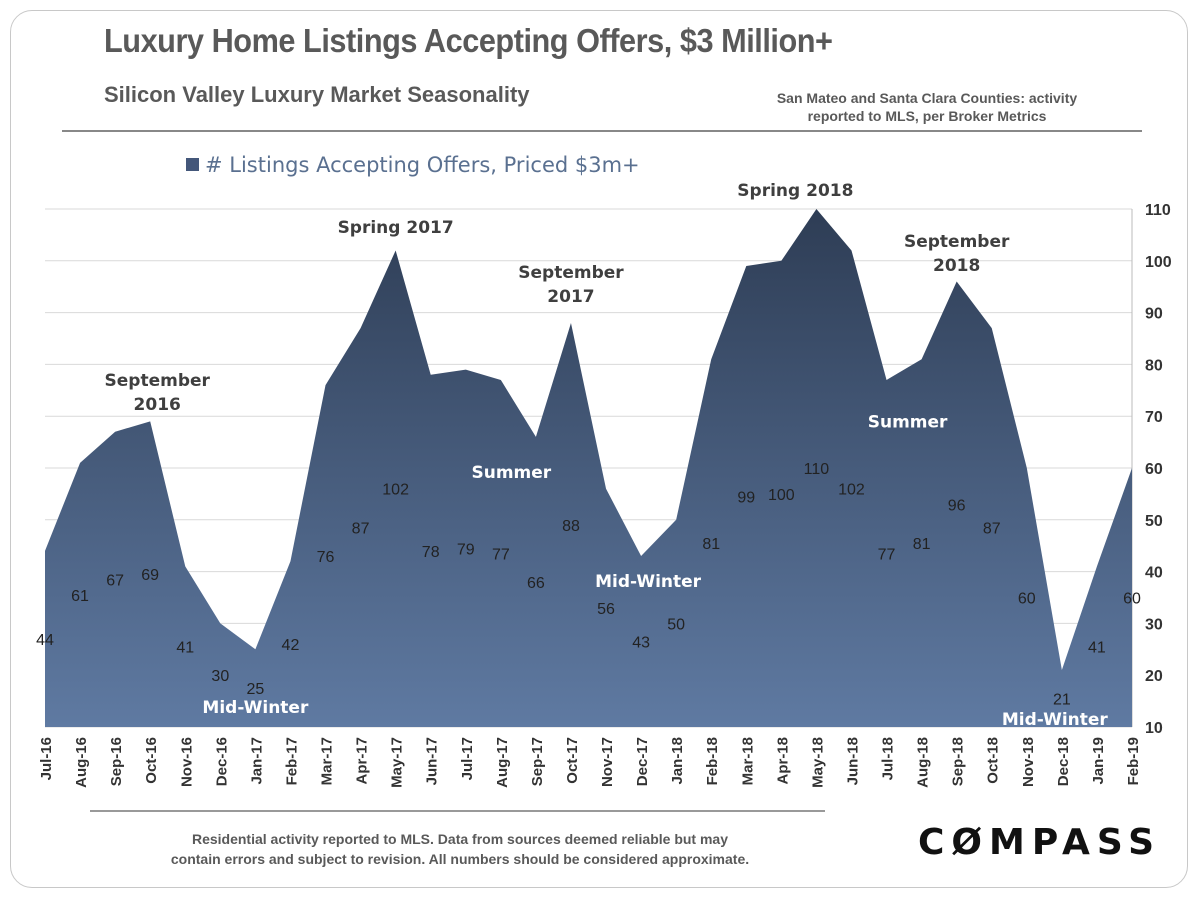 Image resolution: width=1200 pixels, height=900 pixels. What do you see at coordinates (502, 762) in the screenshot?
I see `x-tick-label: Aug-17` at bounding box center [502, 762].